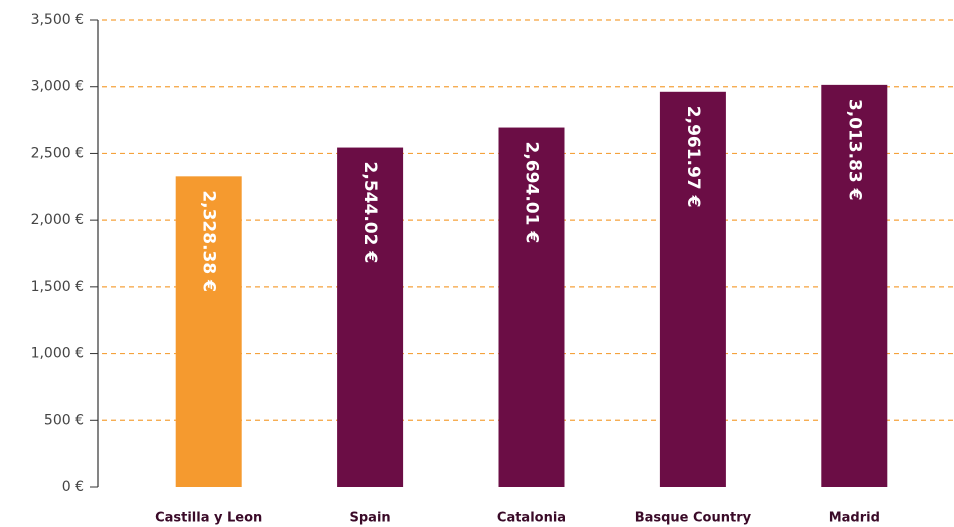 The width and height of the screenshot is (954, 527). What do you see at coordinates (208, 518) in the screenshot?
I see `x-tick-label: Castilla y Leon` at bounding box center [208, 518].